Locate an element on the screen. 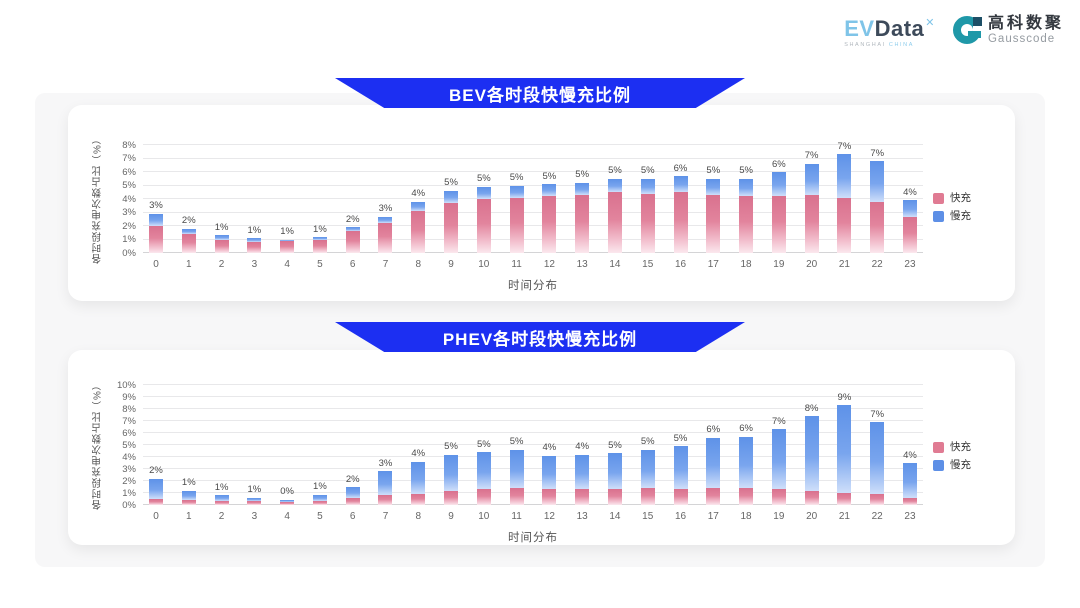  y-axis-tick-label: 1% is located at coordinates (129, 239).